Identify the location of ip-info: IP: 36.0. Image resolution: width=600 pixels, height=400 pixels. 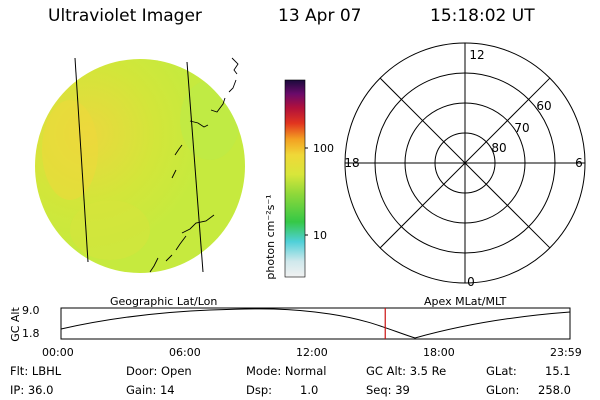
(32, 390).